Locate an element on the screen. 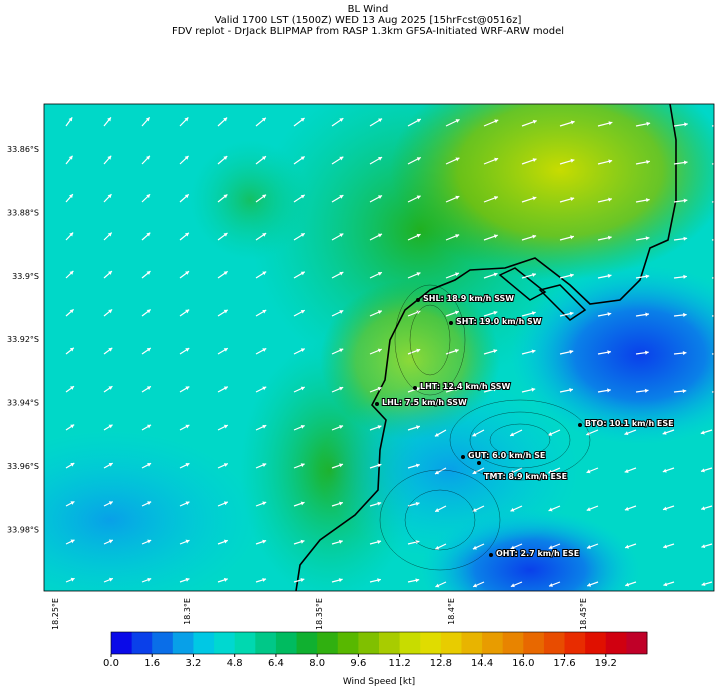  station-label: LHL: 7.5 km/h SSW is located at coordinates (424, 402).